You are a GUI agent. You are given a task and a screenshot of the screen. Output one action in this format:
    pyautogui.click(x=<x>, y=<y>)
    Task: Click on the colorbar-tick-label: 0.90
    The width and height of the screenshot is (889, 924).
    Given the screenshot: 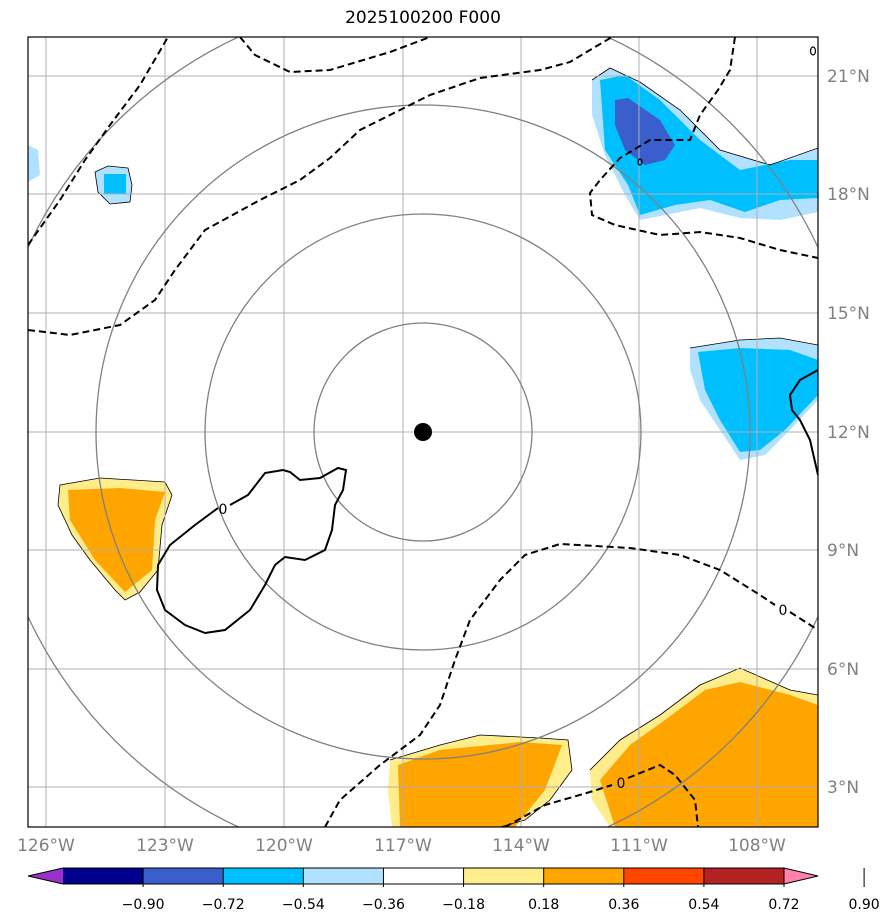 What is the action you would take?
    pyautogui.click(x=864, y=905)
    